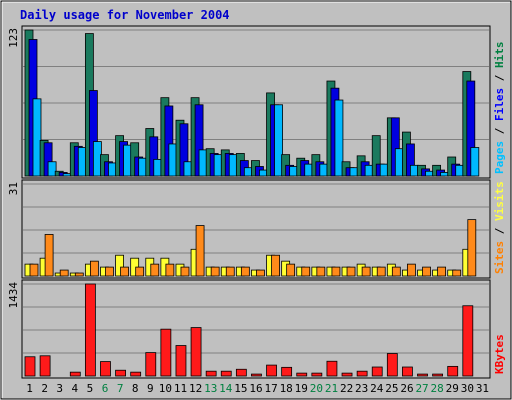 This screenshot has width=512, height=400. What do you see at coordinates (120, 388) in the screenshot?
I see `x-tick-label-7: 7` at bounding box center [120, 388].